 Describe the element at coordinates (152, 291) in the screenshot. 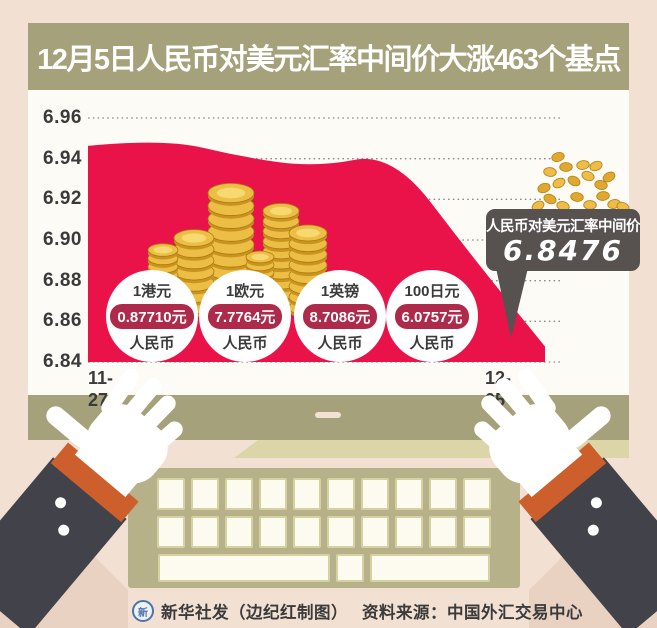

I see `currency-unit-label: 1港元` at that location.